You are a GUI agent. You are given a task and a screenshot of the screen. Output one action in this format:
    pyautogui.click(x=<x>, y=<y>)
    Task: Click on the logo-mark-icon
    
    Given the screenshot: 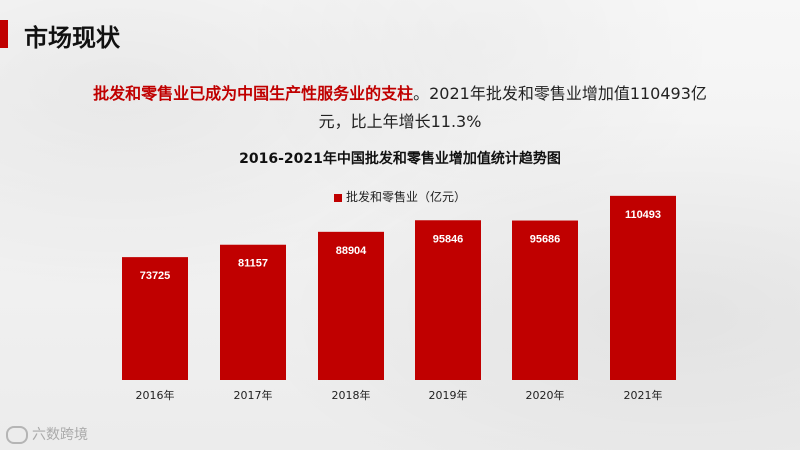 What is the action you would take?
    pyautogui.click(x=17, y=435)
    